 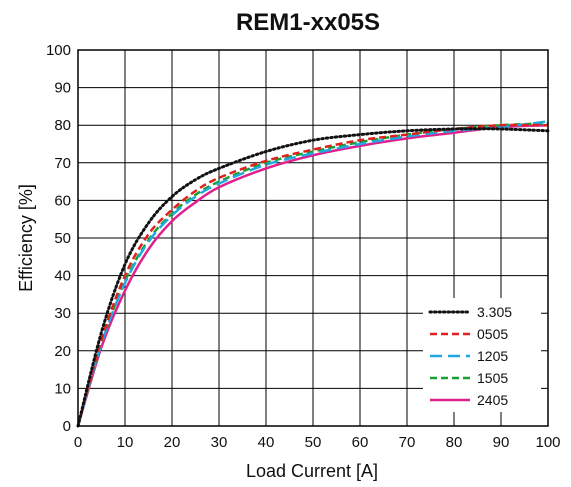 I want to click on chart-title: REM1-xx05S, so click(x=308, y=22).